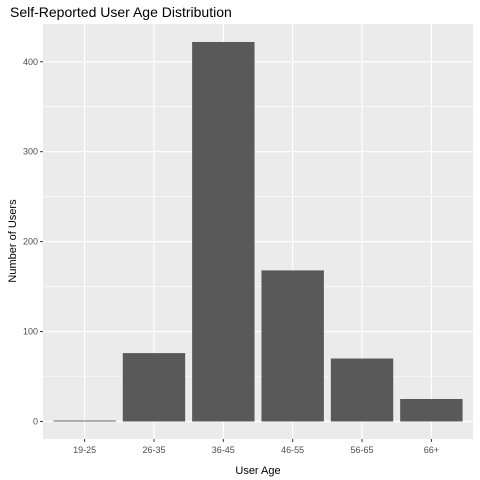 The height and width of the screenshot is (480, 480). What do you see at coordinates (362, 450) in the screenshot?
I see `x-tick-label: 56-65` at bounding box center [362, 450].